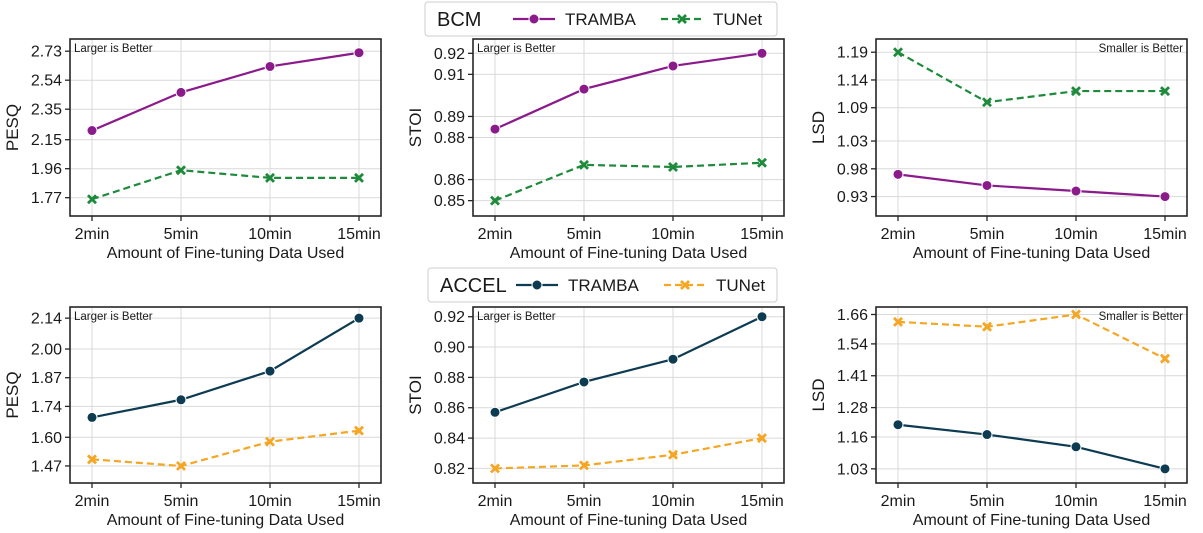 The height and width of the screenshot is (533, 1203). I want to click on legend-box, so click(602, 285).